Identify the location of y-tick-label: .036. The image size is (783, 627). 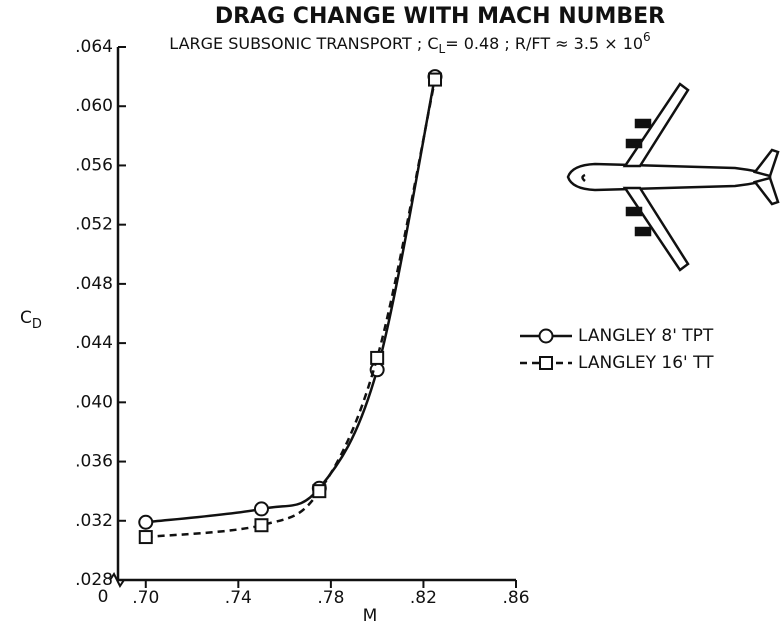
(94, 462).